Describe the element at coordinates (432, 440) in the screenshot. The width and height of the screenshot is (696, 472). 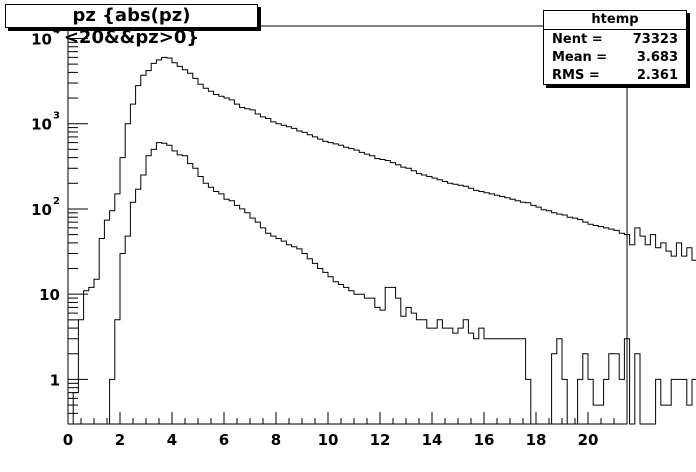
I see `x-tick-label: 14` at that location.